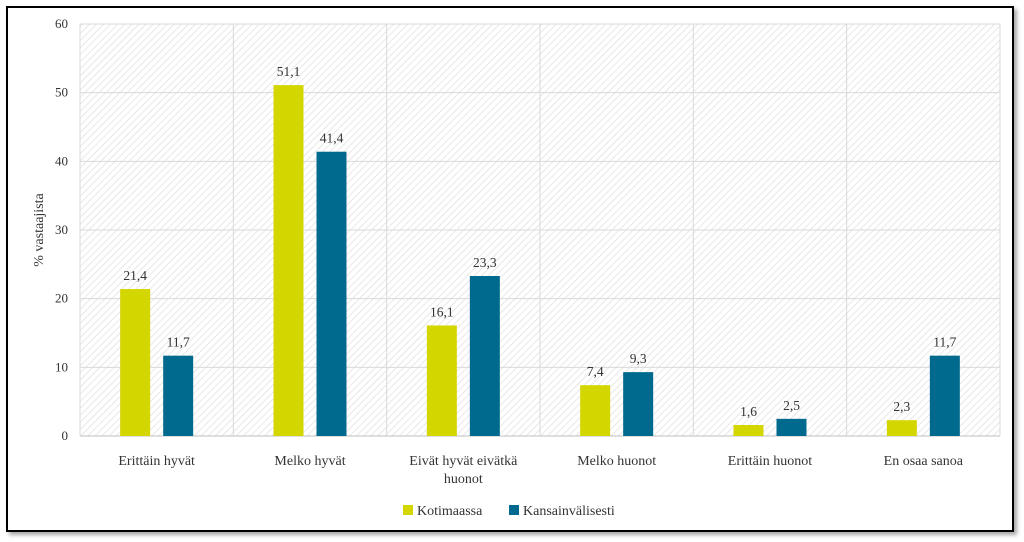 The width and height of the screenshot is (1024, 542). I want to click on y-tick-label: 30, so click(61, 229).